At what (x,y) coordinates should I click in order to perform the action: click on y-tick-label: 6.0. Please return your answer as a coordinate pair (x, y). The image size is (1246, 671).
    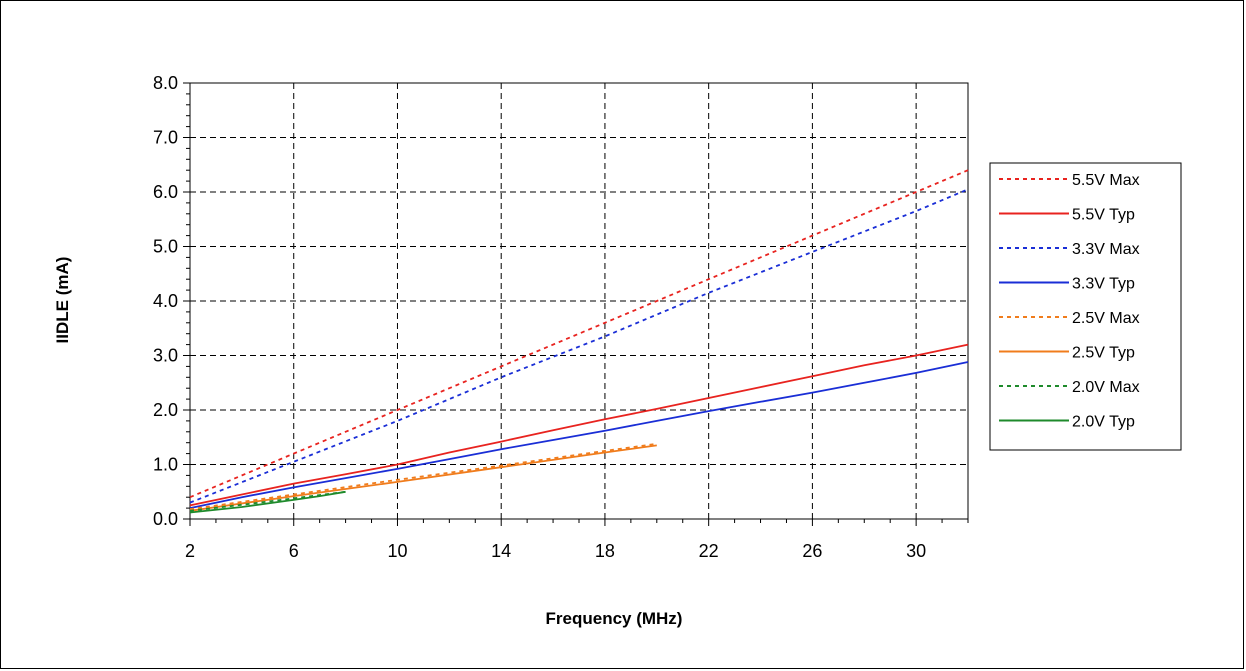
    Looking at the image, I should click on (165, 192).